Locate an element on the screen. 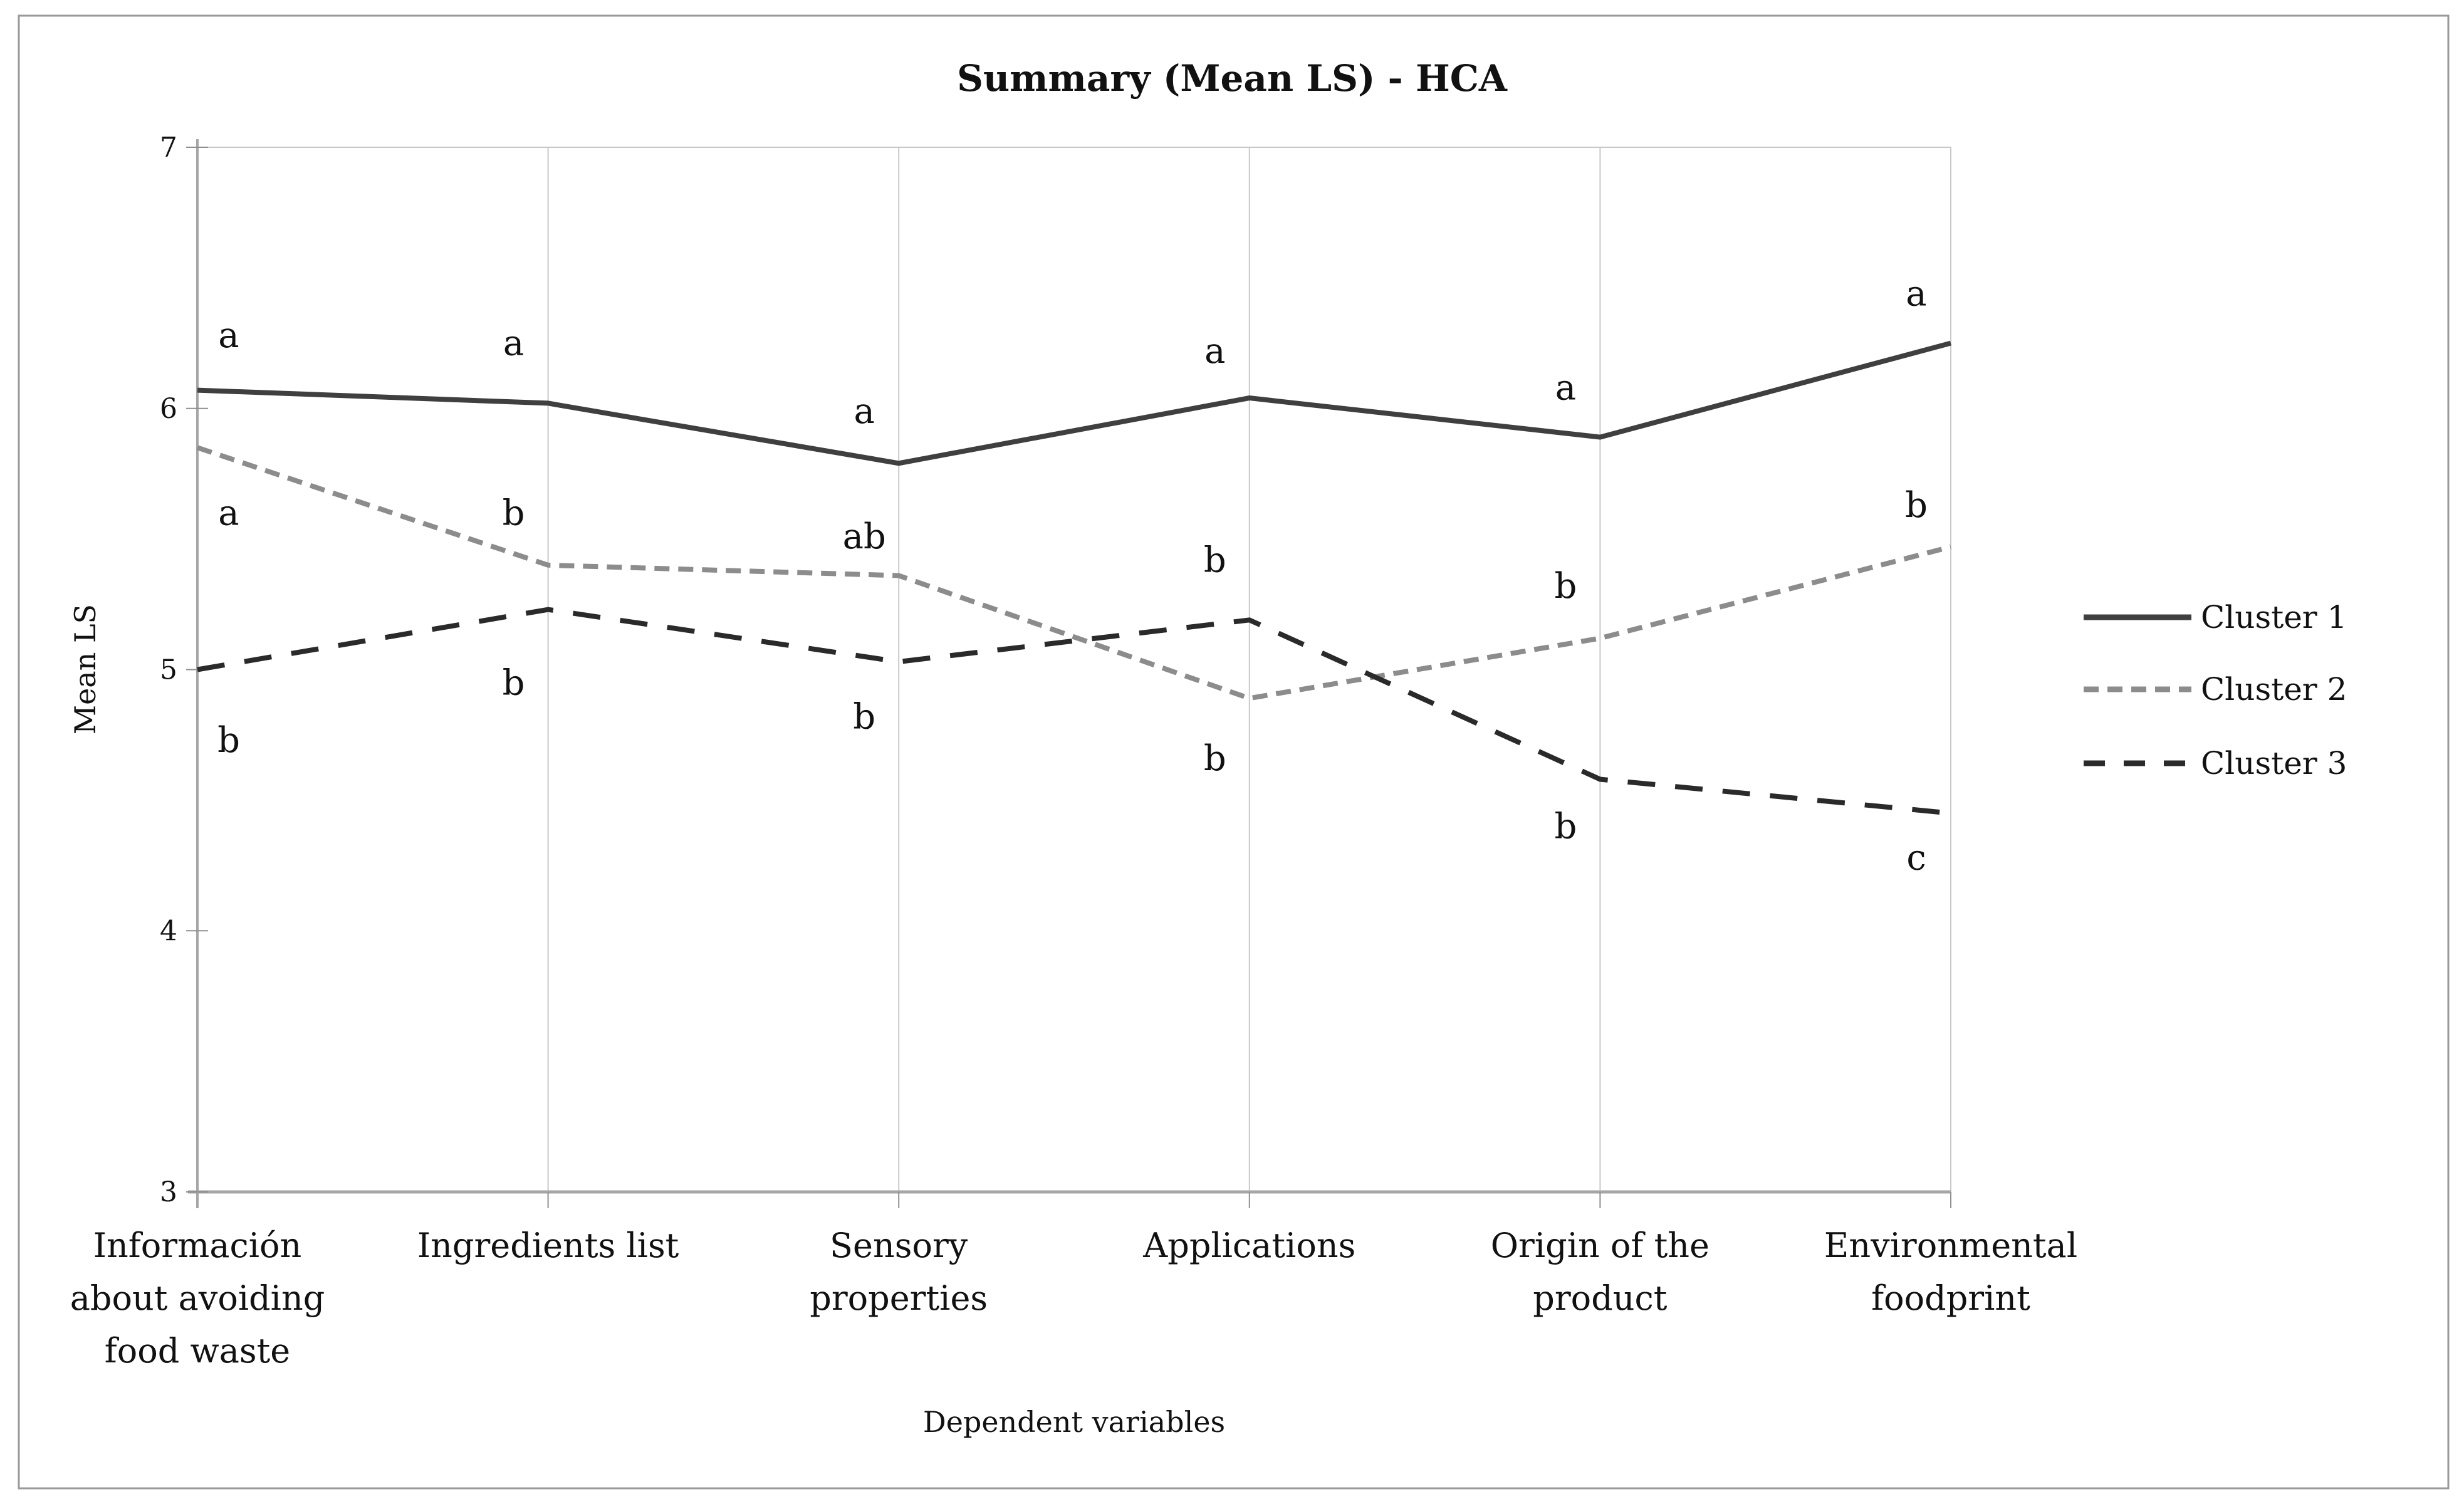  category-label: food waste is located at coordinates (198, 1351).